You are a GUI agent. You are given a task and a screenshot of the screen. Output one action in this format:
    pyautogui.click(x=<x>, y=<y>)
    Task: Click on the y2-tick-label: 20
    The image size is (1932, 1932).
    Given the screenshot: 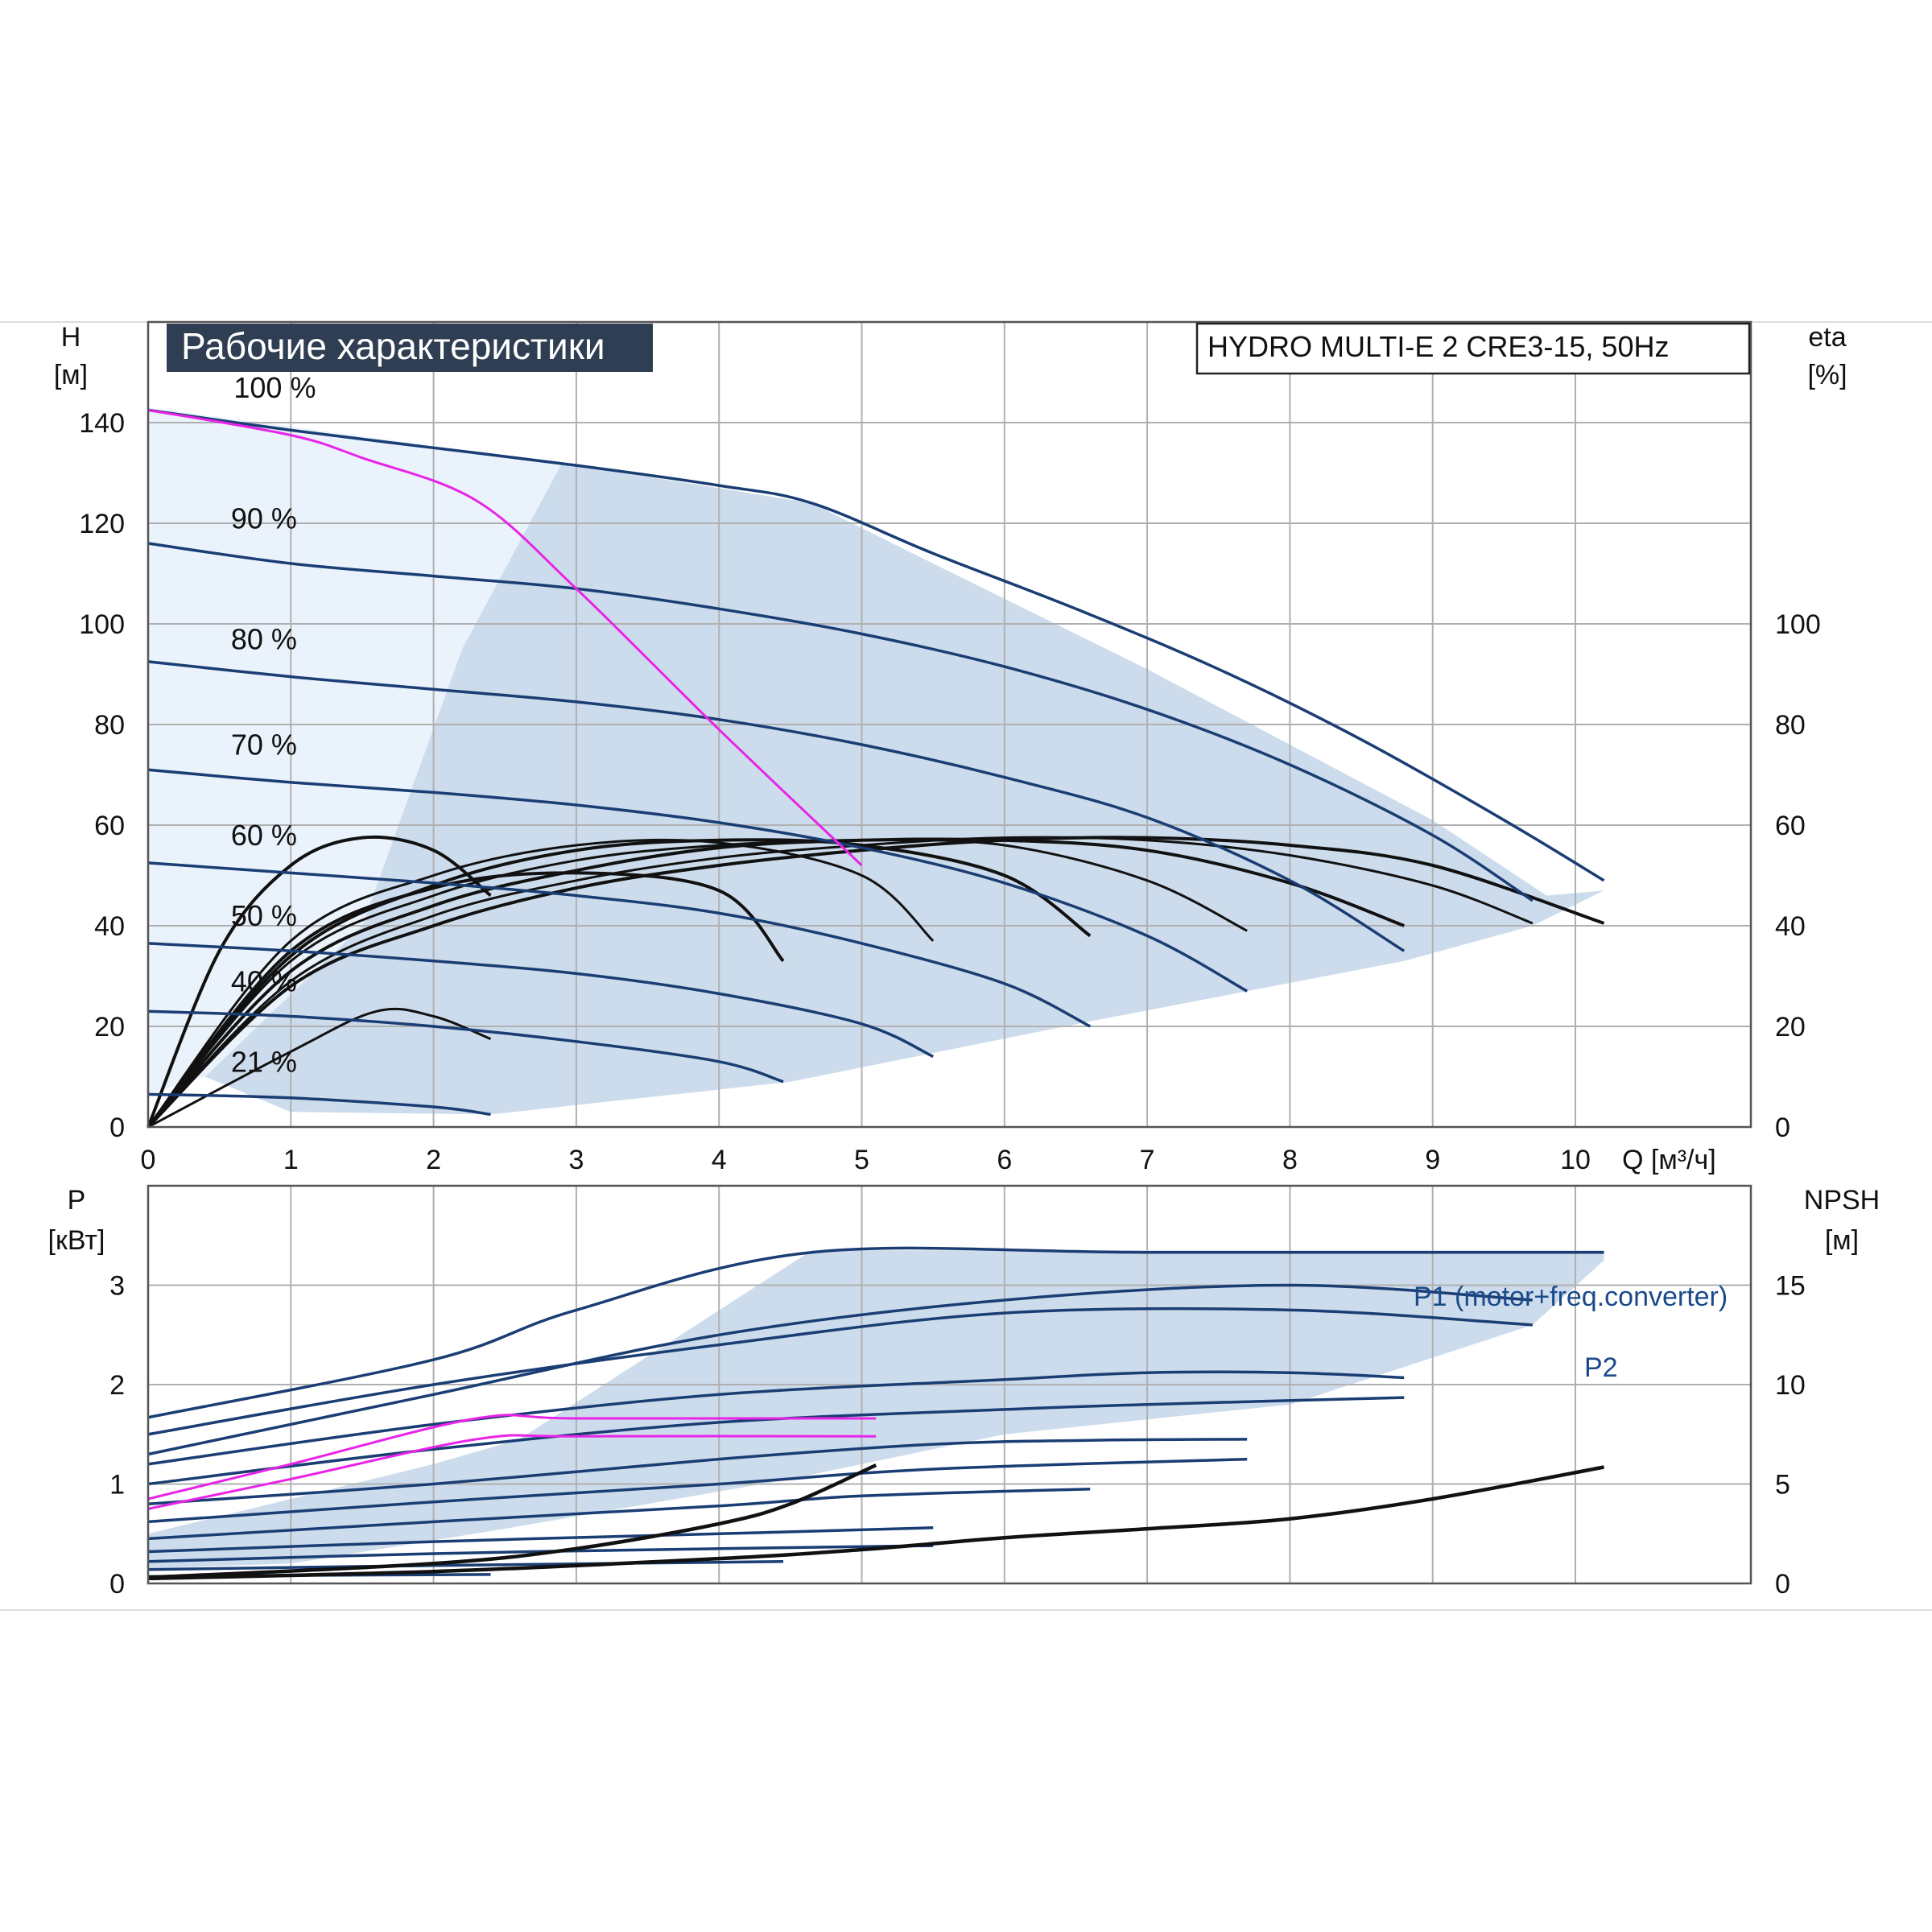 What is the action you would take?
    pyautogui.click(x=1790, y=1027)
    